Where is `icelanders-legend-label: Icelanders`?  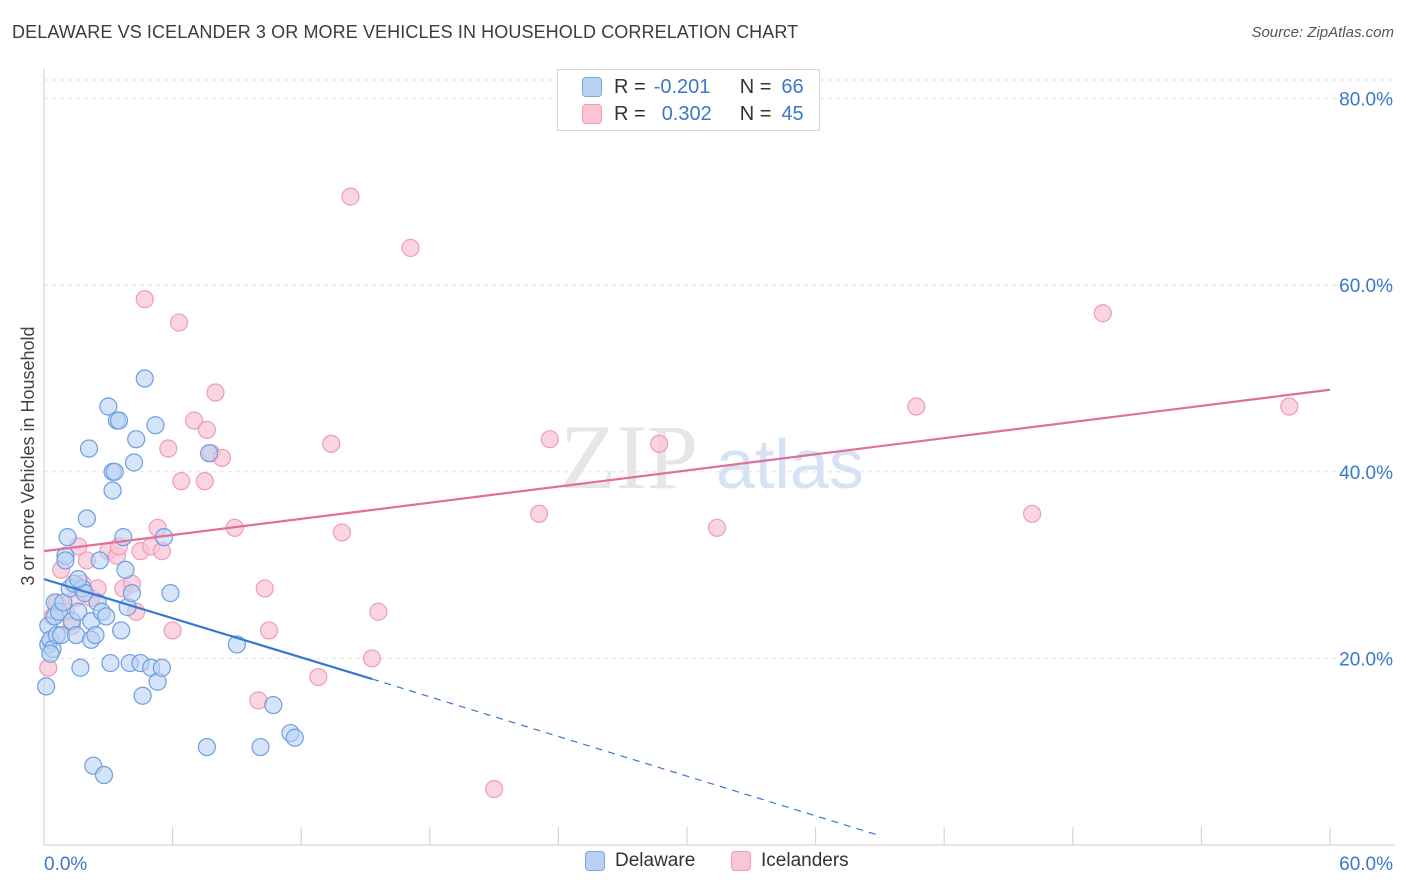
icelanders-legend-label: Icelanders is located at coordinates (805, 860).